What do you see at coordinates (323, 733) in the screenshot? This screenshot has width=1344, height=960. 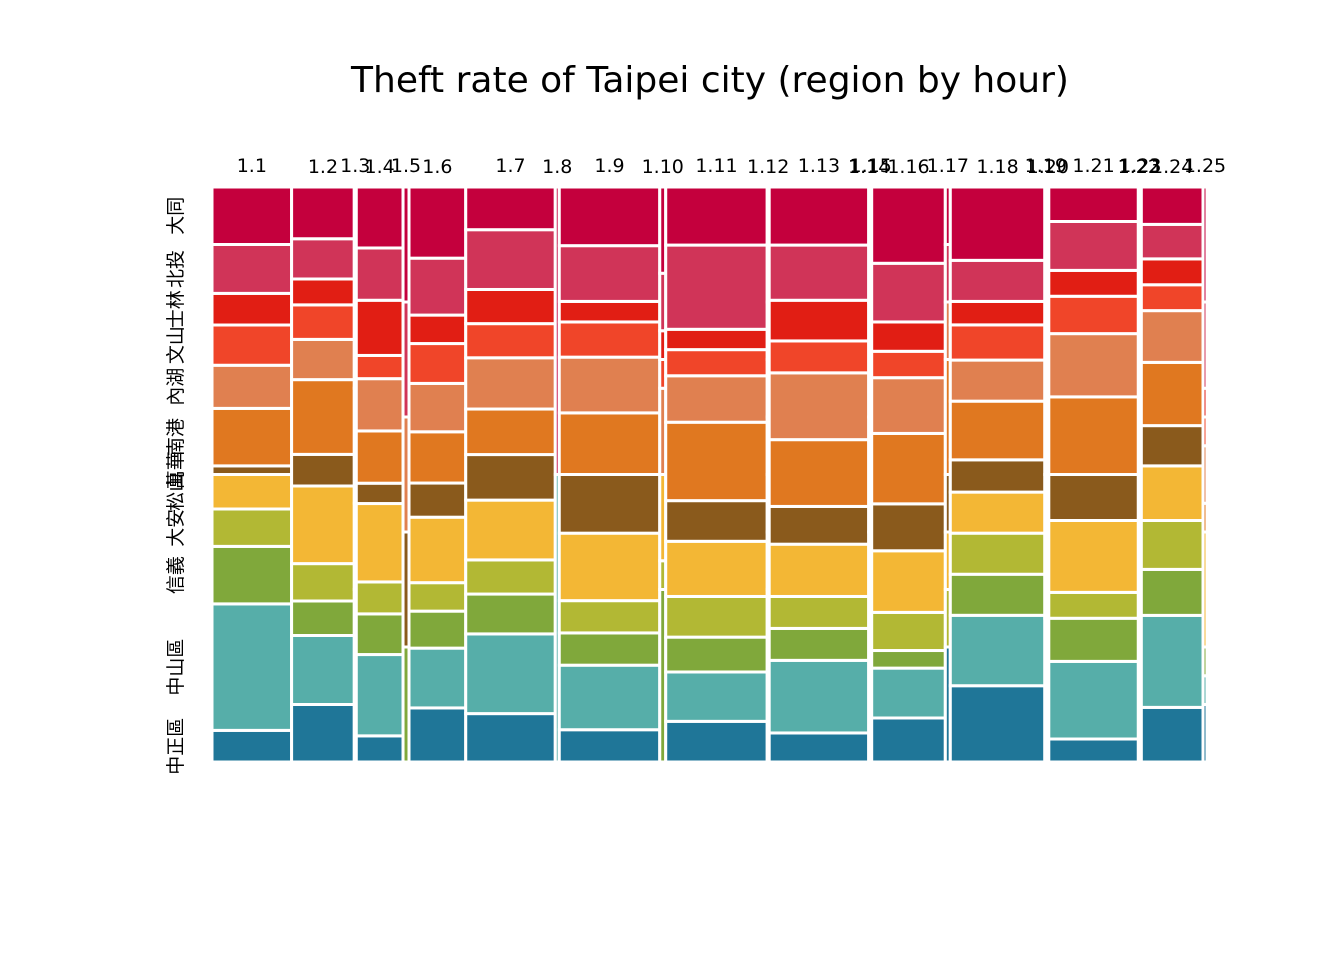 I see `tile-1.2-中正區` at bounding box center [323, 733].